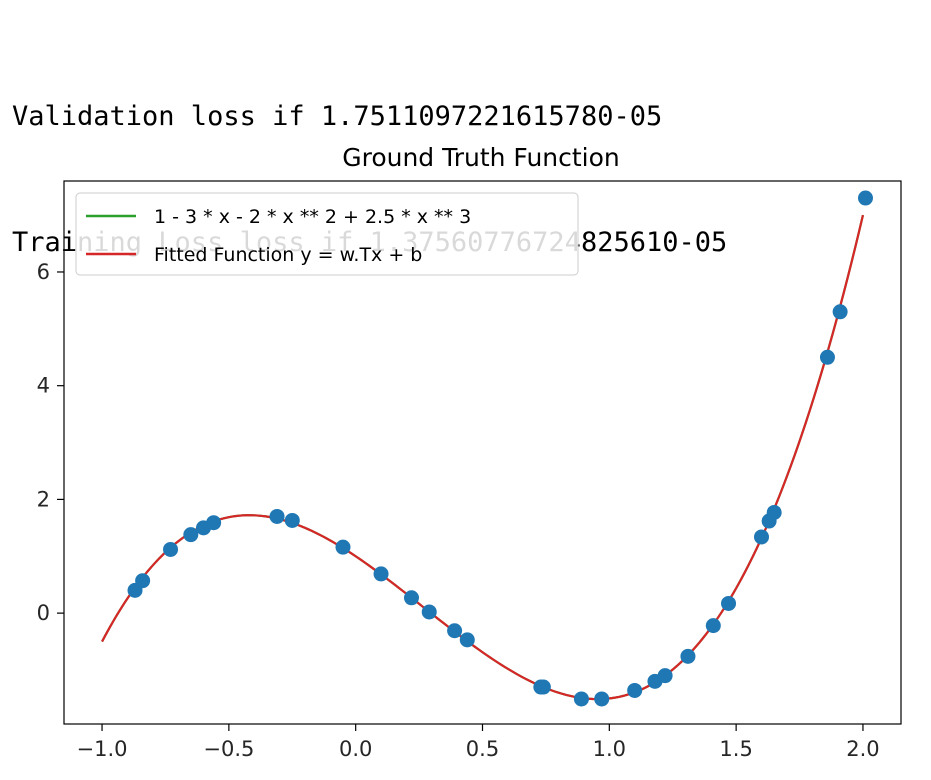 The height and width of the screenshot is (780, 931). What do you see at coordinates (228, 749) in the screenshot?
I see `x-tick-label: −0.5` at bounding box center [228, 749].